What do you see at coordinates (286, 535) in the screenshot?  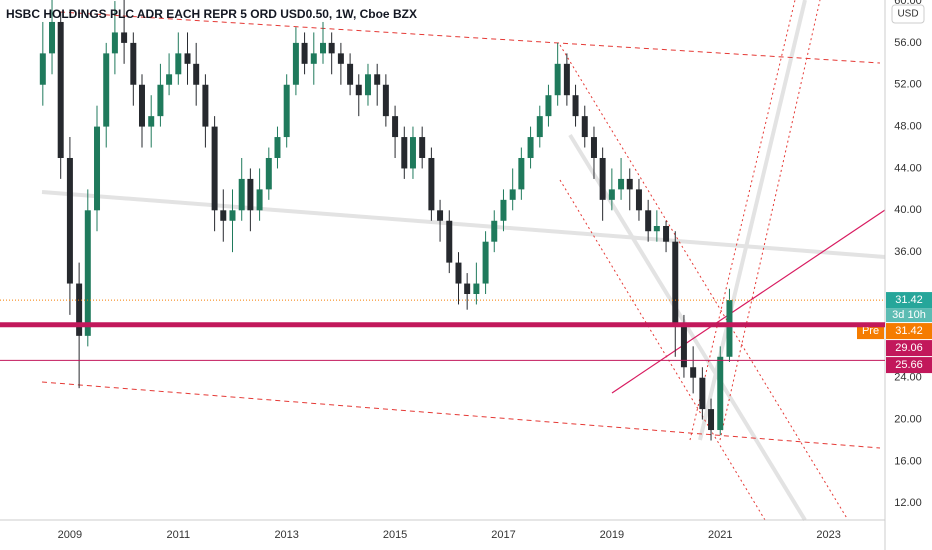 I see `x-tick-label: 2013` at bounding box center [286, 535].